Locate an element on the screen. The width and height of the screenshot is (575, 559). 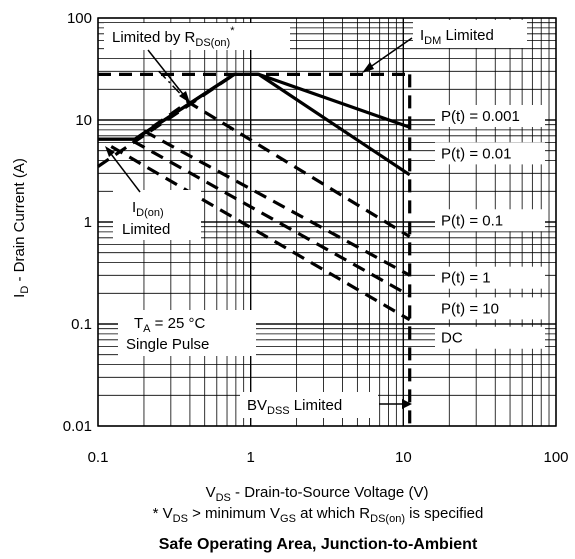
y-tick-label: 10 is located at coordinates (83, 120).